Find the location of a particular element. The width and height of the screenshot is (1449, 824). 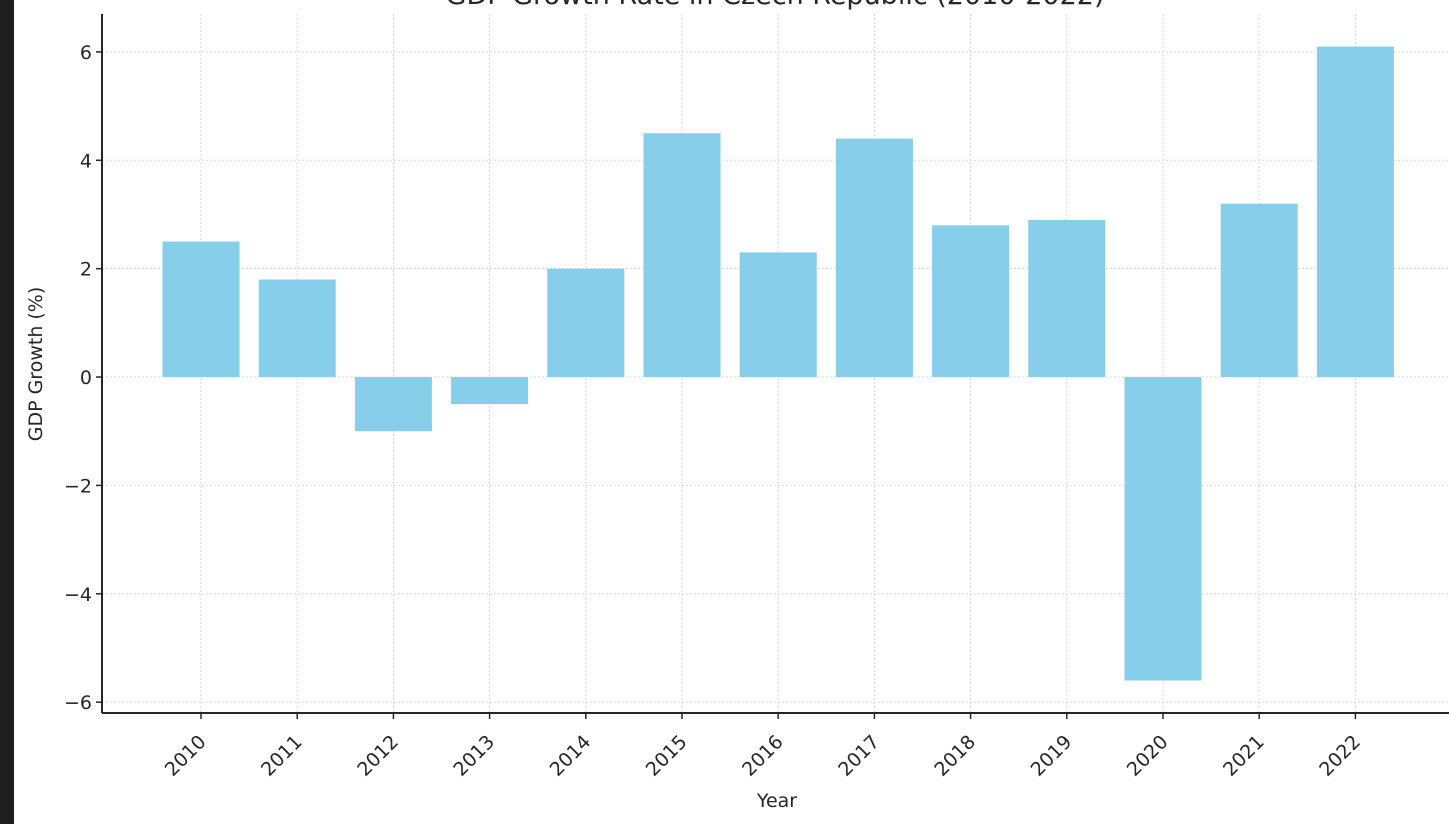

bar-2017 is located at coordinates (874, 258).